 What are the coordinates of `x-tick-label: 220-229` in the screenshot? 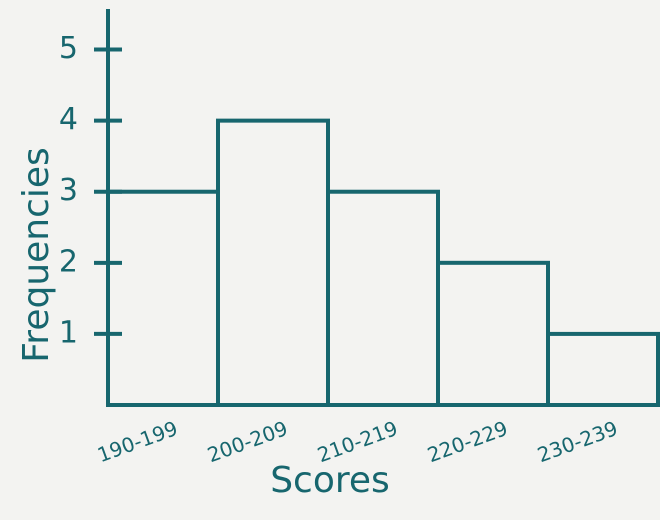 It's located at (467, 441).